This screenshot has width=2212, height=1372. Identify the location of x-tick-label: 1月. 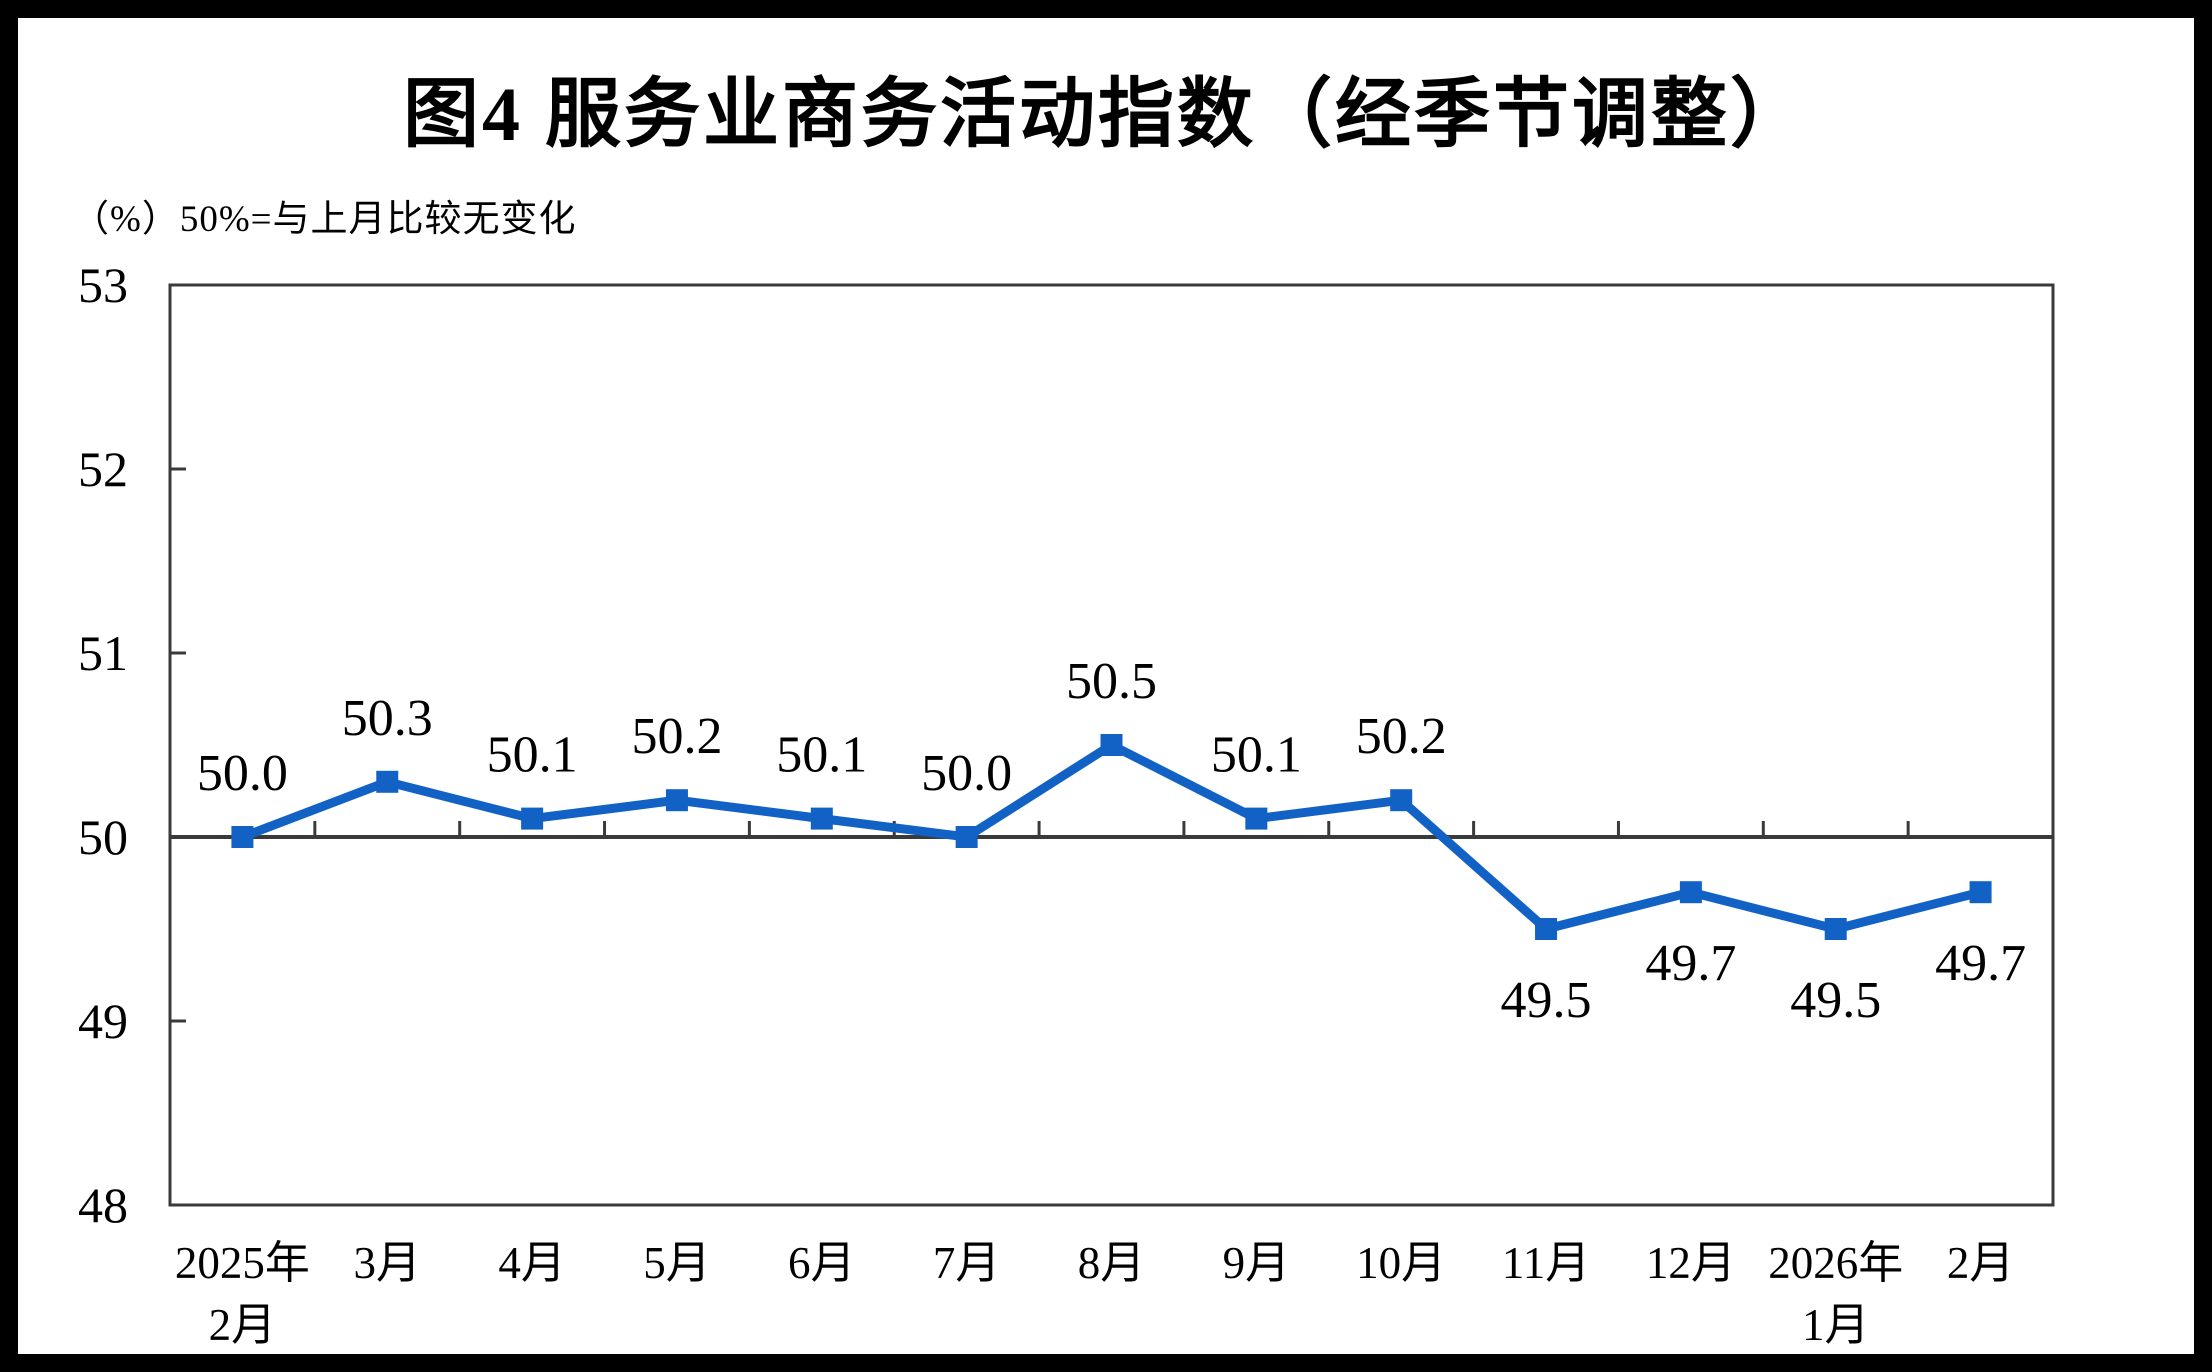
(1836, 1325).